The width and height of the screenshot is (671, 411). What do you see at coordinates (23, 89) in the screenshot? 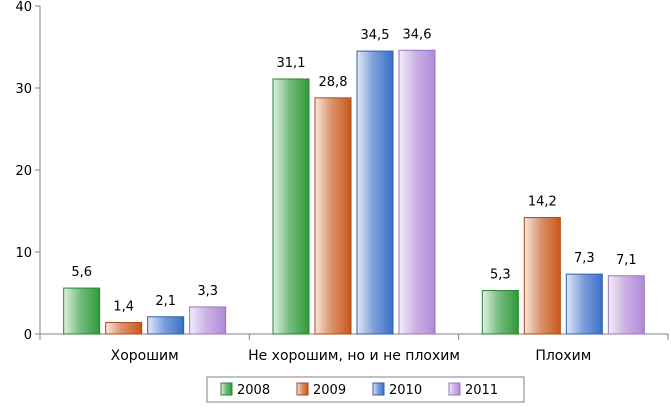
I see `y-tick-label: 30` at bounding box center [23, 89].